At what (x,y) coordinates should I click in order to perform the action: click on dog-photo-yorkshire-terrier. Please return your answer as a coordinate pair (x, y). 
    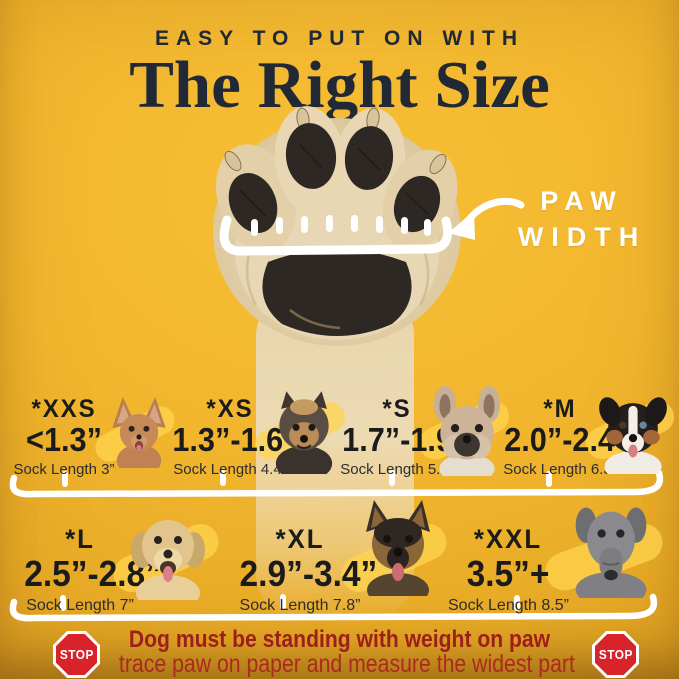
    Looking at the image, I should click on (304, 432).